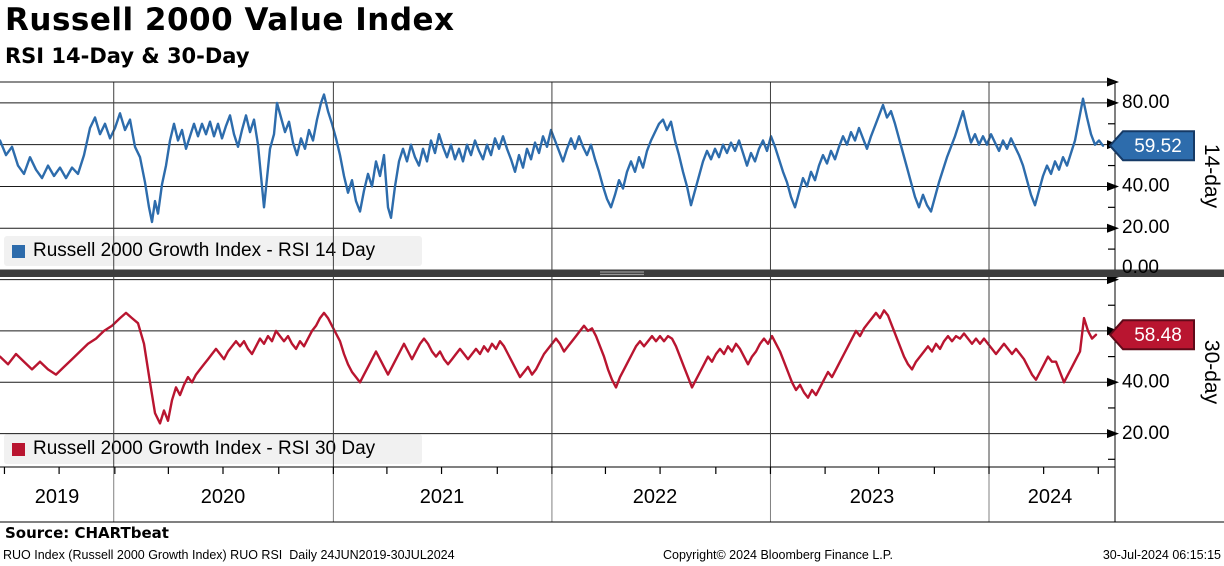 The image size is (1224, 566). Describe the element at coordinates (1146, 185) in the screenshot. I see `ytick-label-40-top: 40.00` at that location.